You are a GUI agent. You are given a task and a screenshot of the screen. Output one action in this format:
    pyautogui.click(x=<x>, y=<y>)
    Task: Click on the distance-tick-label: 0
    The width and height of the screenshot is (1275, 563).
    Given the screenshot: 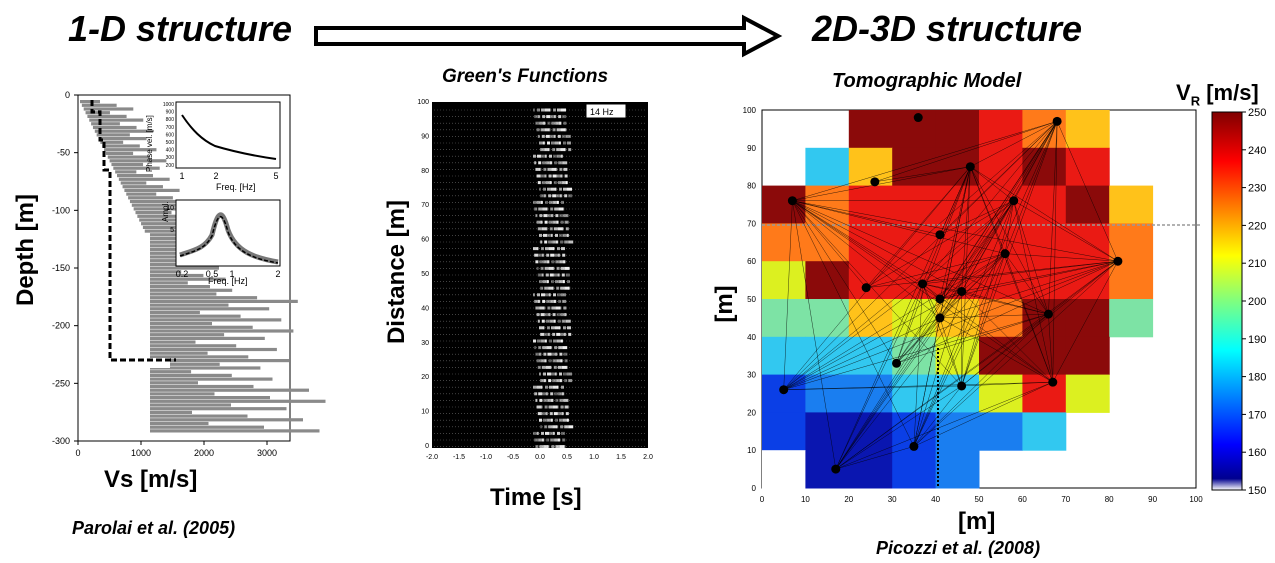 What is the action you would take?
    pyautogui.click(x=427, y=446)
    